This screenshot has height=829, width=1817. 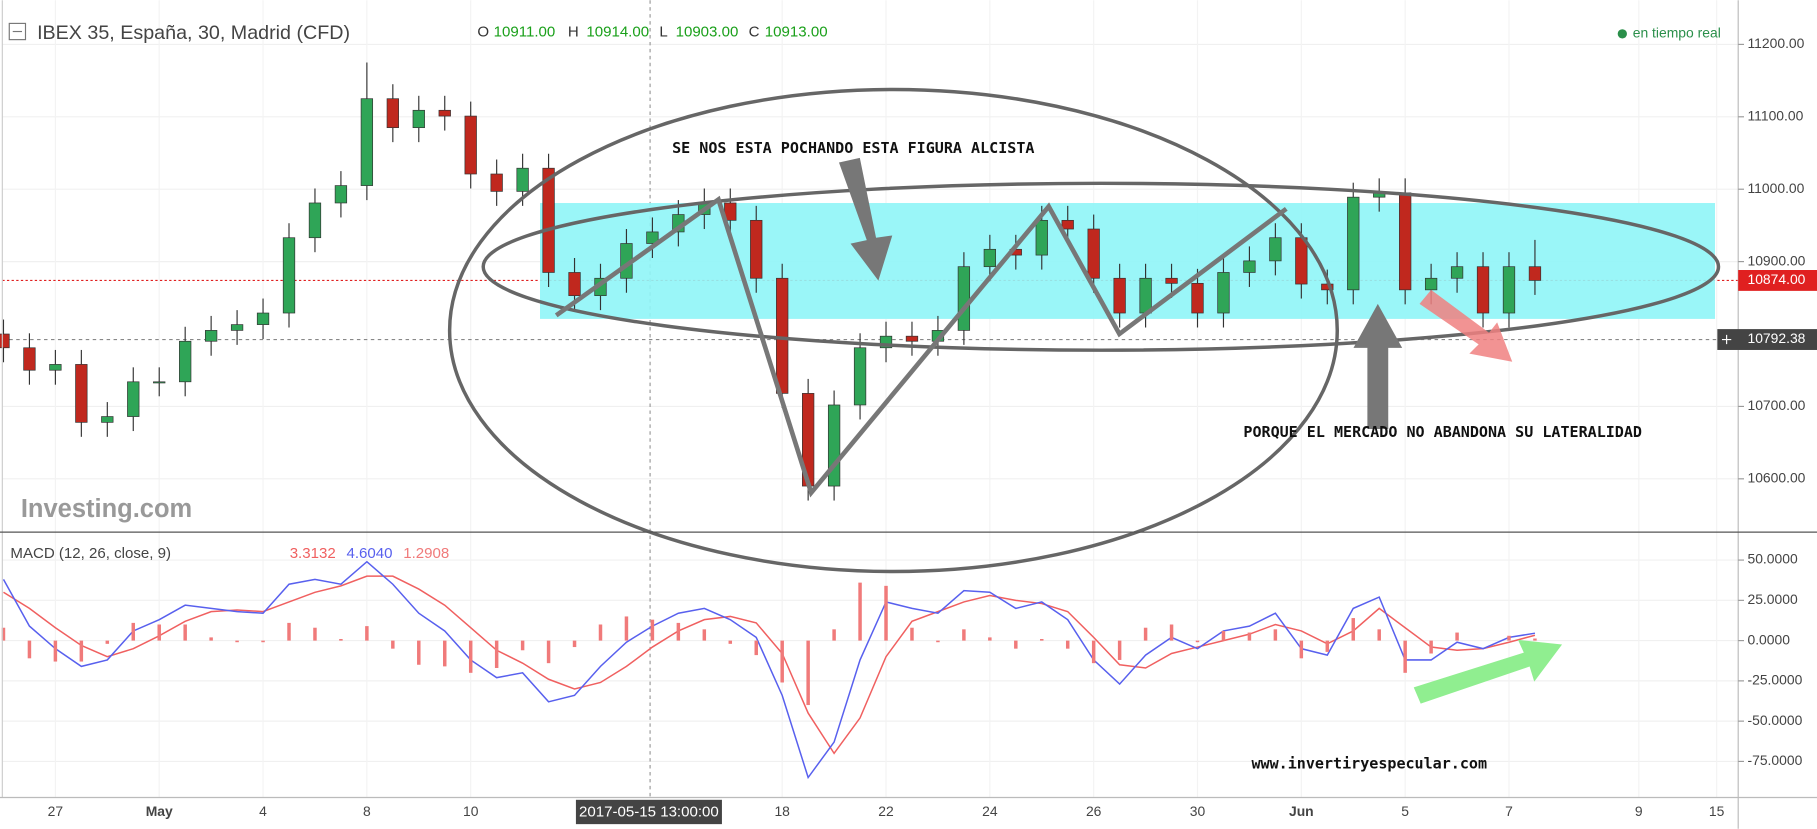 I want to click on annotation: www.invertiryespecular.com, so click(x=1370, y=763).